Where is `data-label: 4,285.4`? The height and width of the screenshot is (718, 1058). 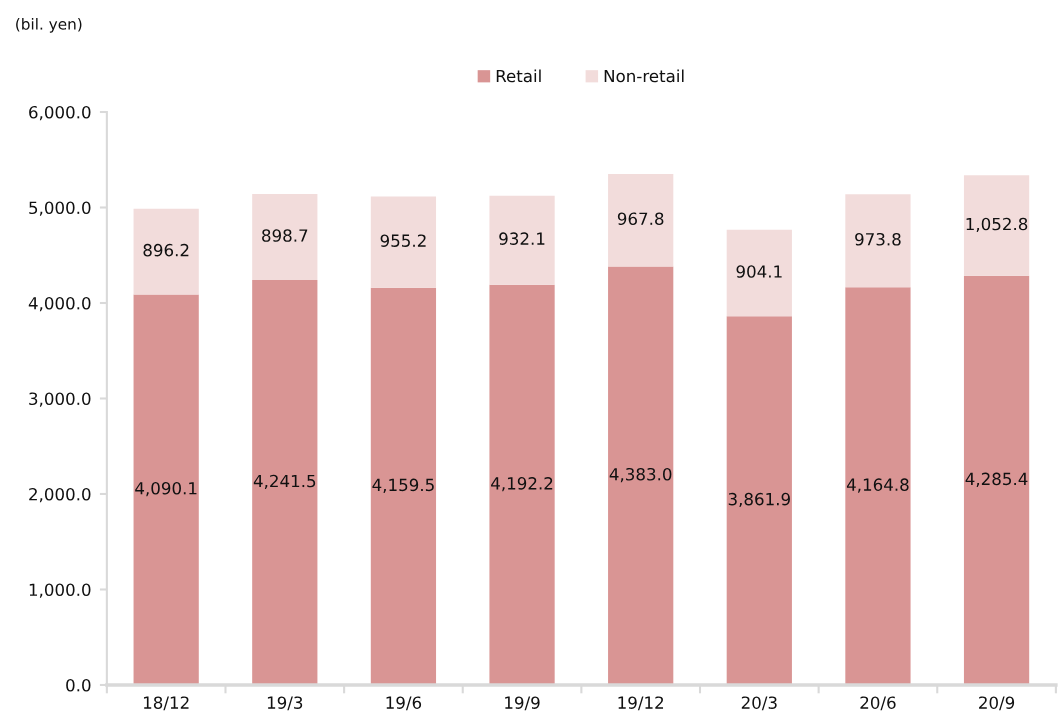 data-label: 4,285.4 is located at coordinates (996, 479).